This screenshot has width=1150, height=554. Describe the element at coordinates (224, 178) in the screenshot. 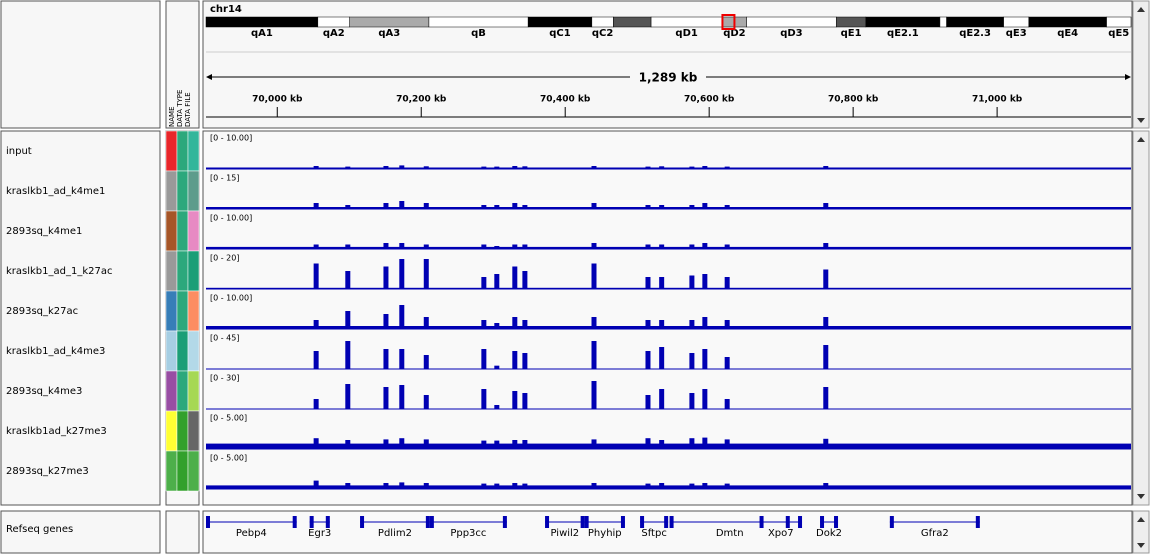

I see `track-range: [0 - 15]` at that location.